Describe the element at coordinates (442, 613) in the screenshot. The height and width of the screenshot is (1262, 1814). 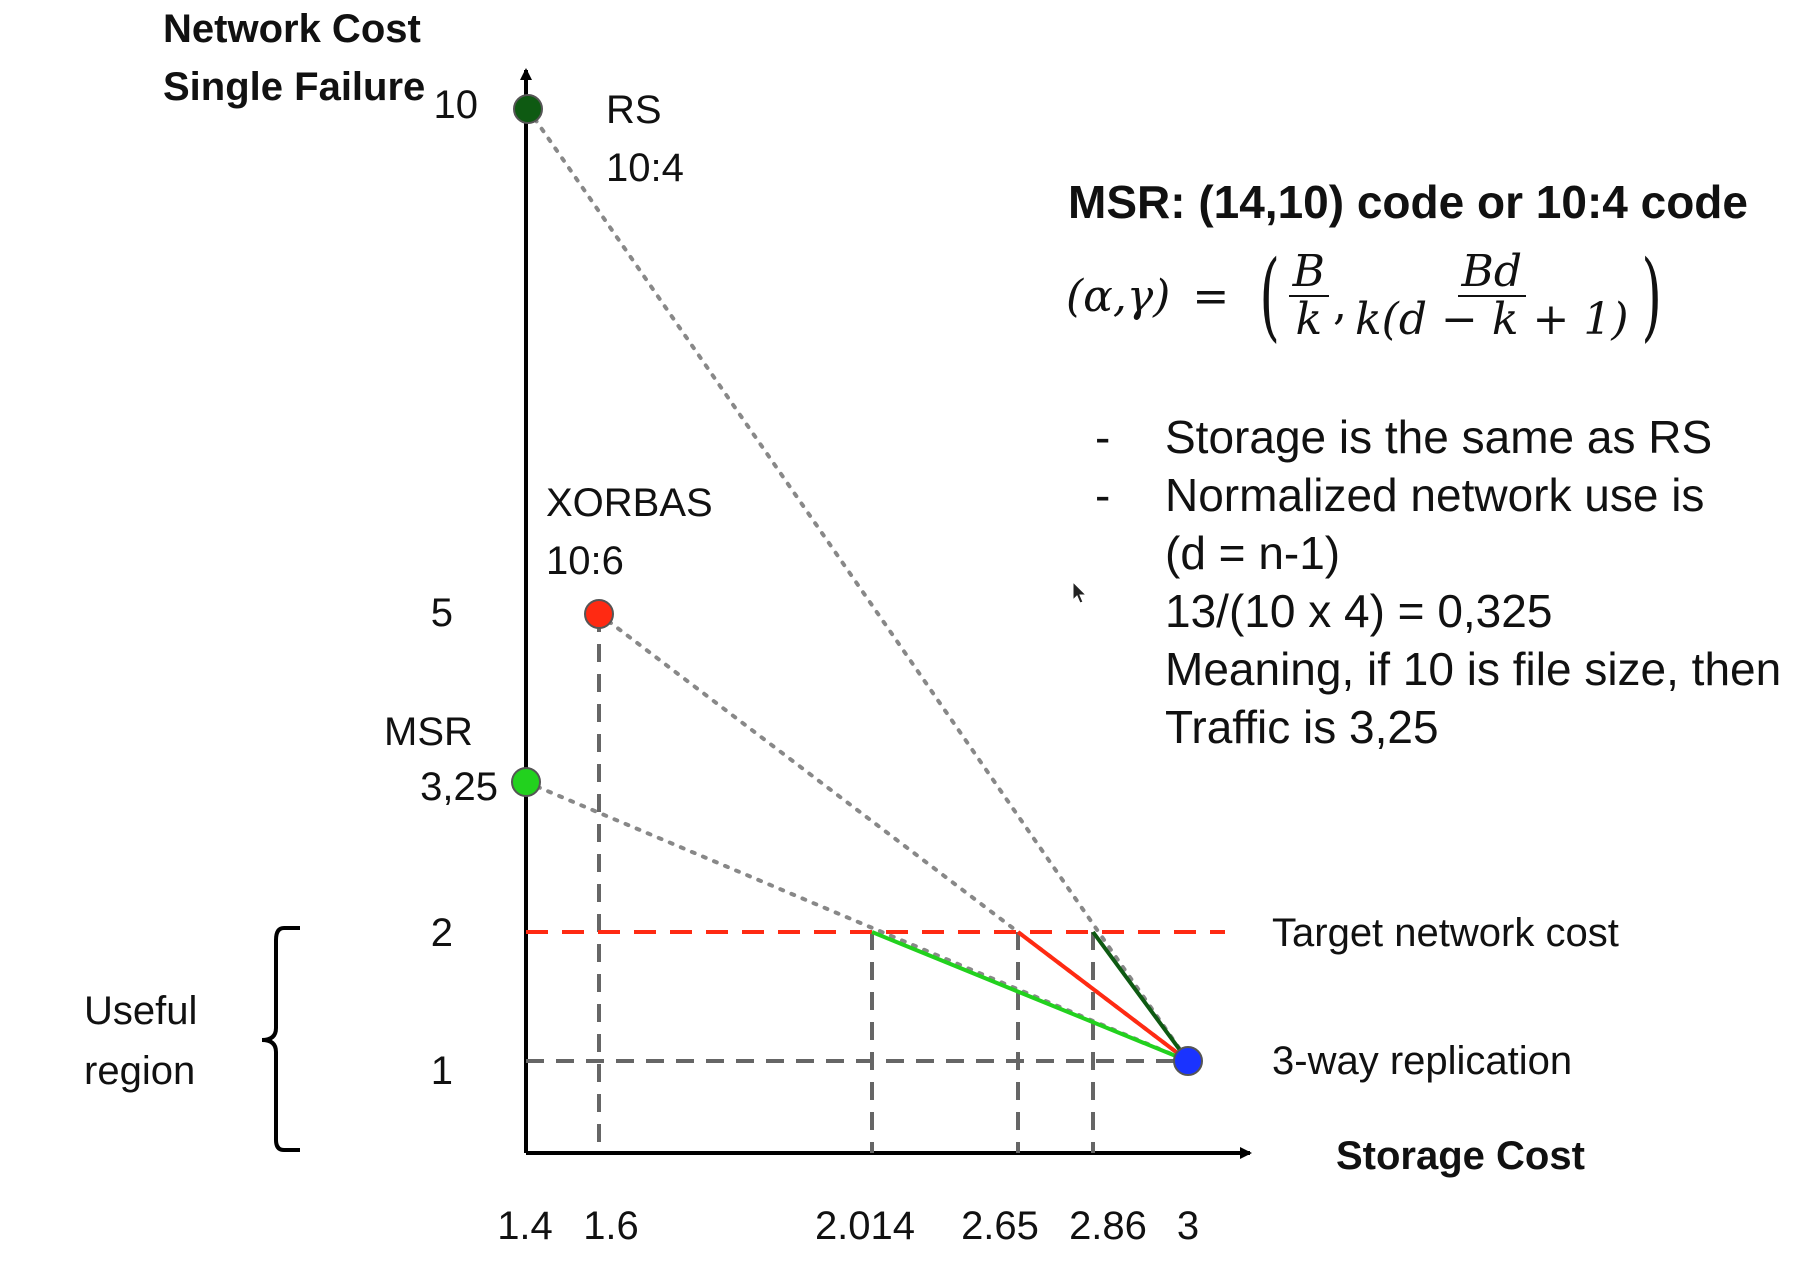
I see `y-tick-5: 5` at that location.